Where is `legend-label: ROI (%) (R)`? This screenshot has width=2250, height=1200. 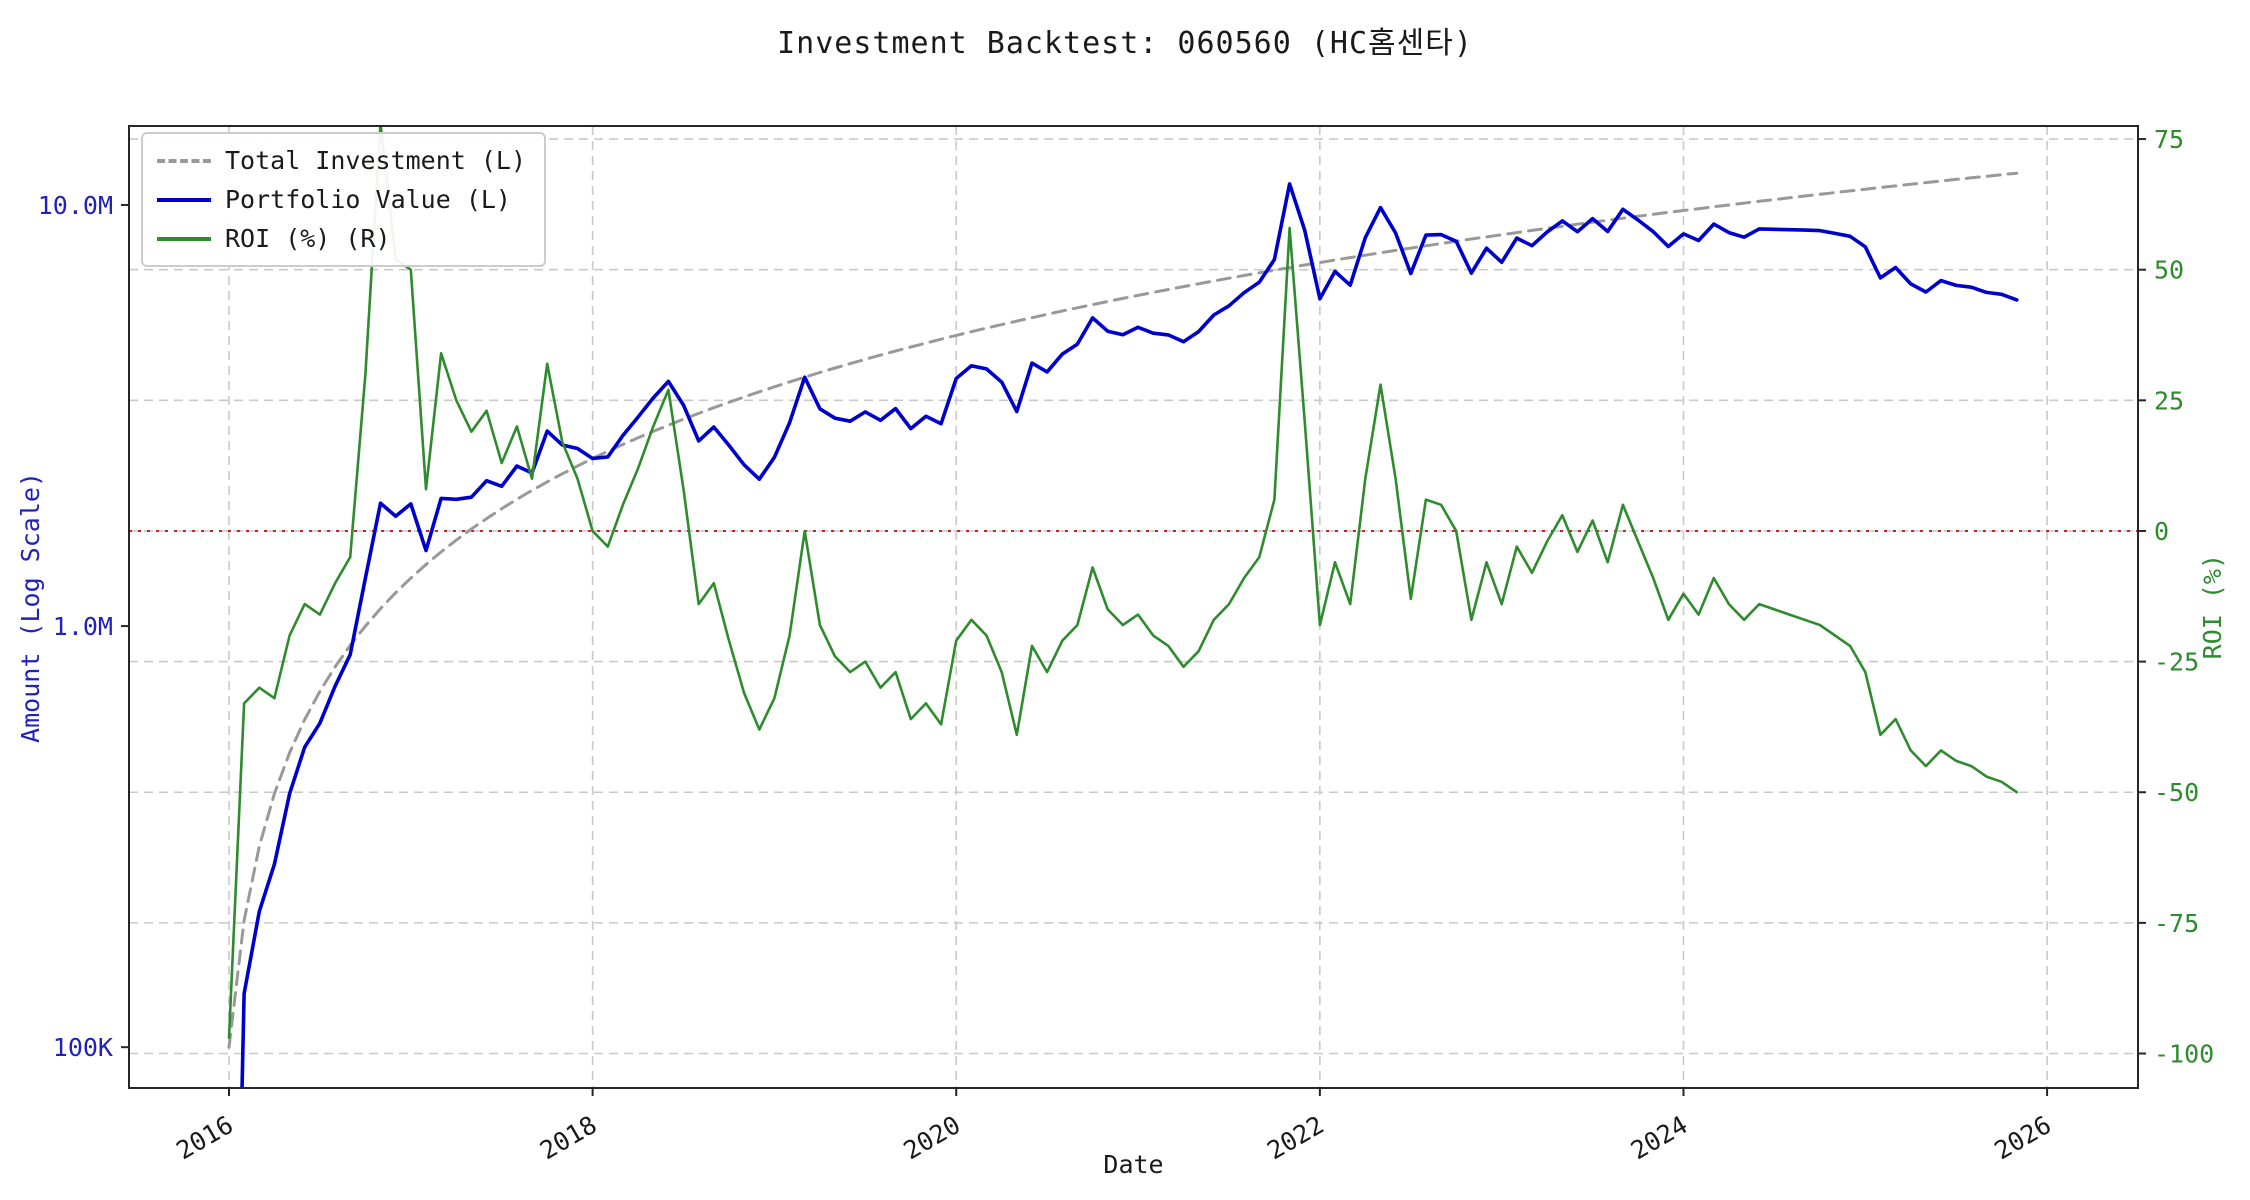
legend-label: ROI (%) (R) is located at coordinates (308, 238).